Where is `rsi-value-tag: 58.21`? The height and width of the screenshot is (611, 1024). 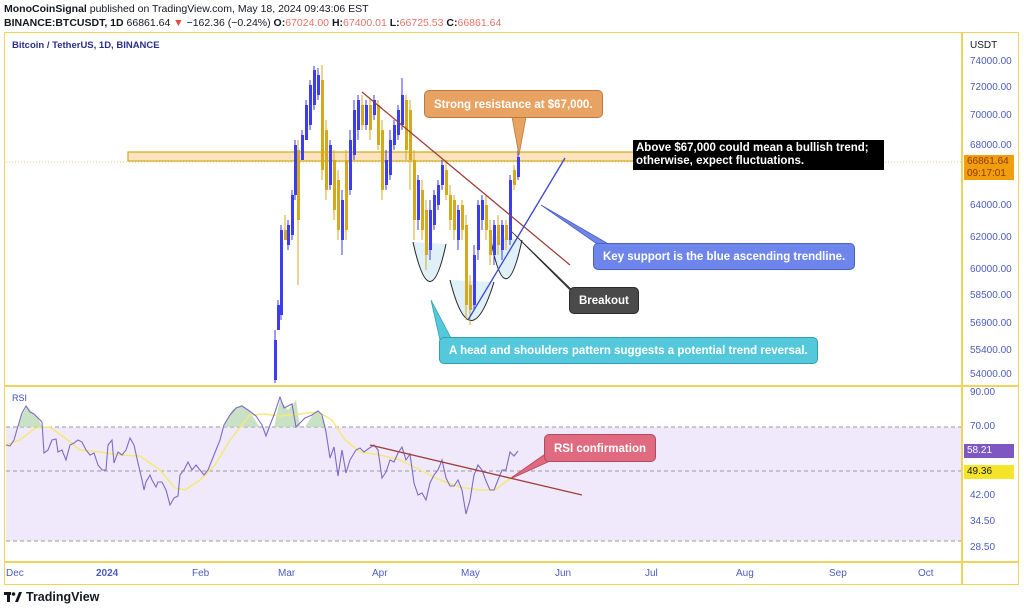
rsi-value-tag: 58.21 is located at coordinates (989, 451).